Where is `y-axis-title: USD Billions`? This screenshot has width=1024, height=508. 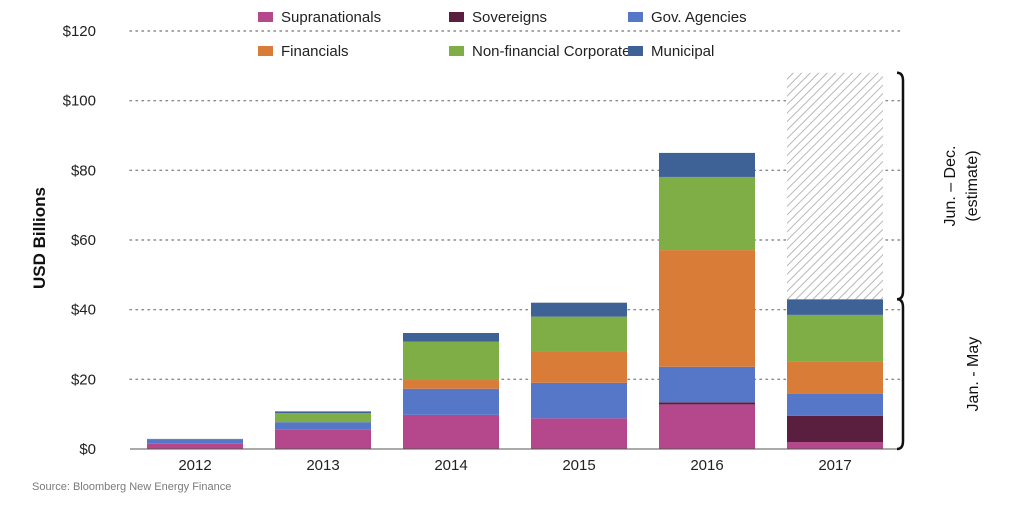
y-axis-title: USD Billions is located at coordinates (39, 238).